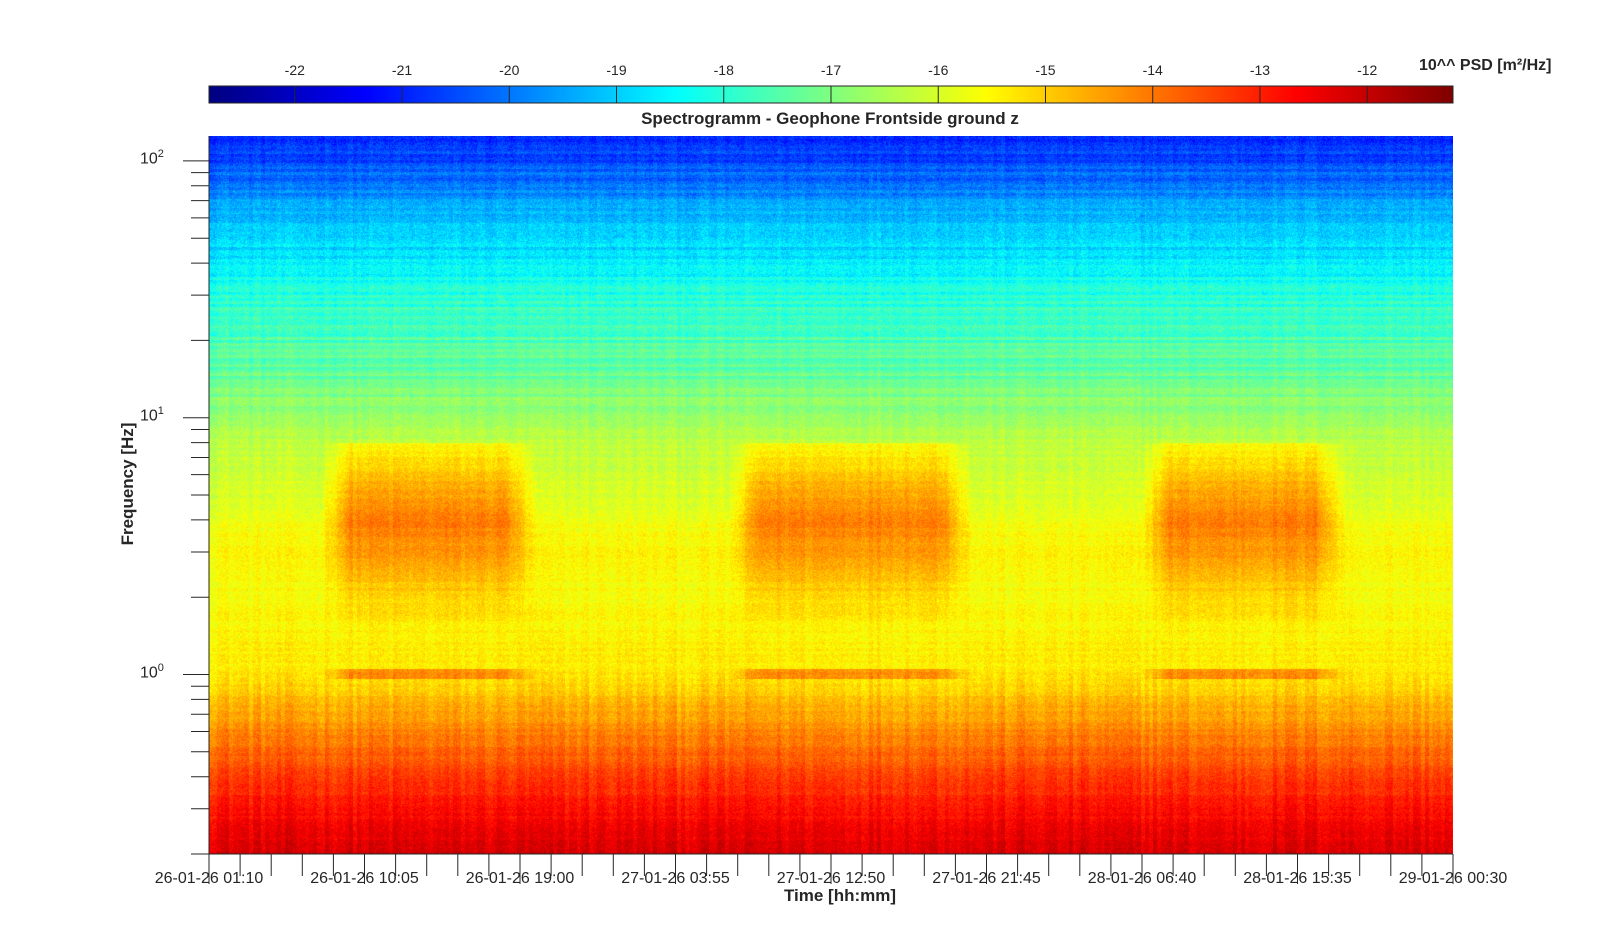  Describe the element at coordinates (364, 878) in the screenshot. I see `x-tick-label: 26-01-26 10:05` at that location.